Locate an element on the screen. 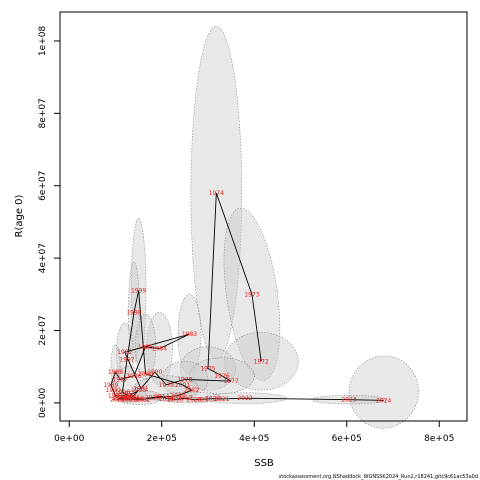  year-label: 1976 is located at coordinates (221, 376).